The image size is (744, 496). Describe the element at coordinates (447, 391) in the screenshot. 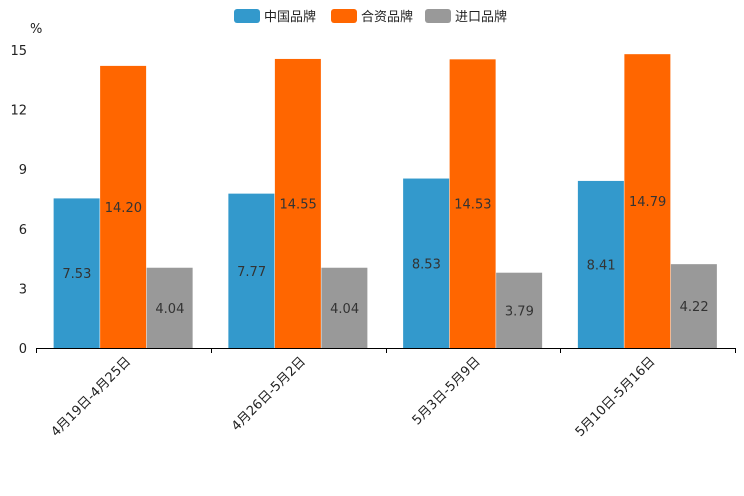

I see `x-axis-label-2: 5月3日-5月9日` at that location.